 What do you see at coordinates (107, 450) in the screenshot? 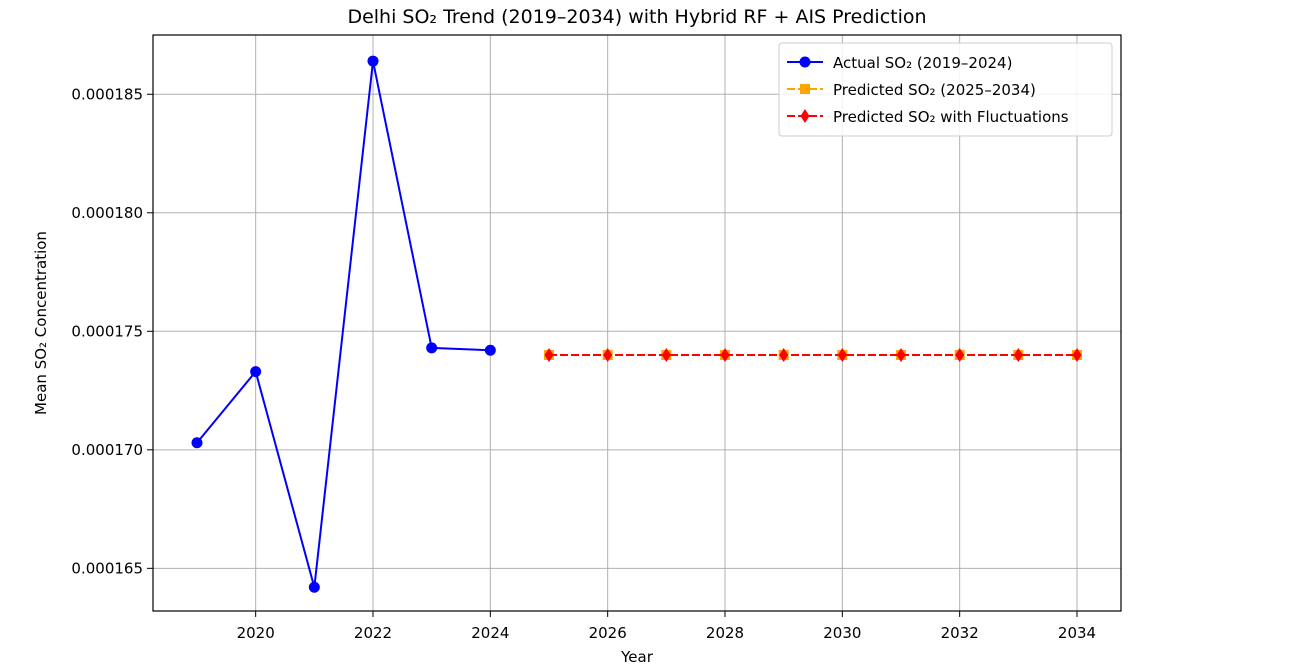
I see `y-tick-label: 0.000170` at bounding box center [107, 450].